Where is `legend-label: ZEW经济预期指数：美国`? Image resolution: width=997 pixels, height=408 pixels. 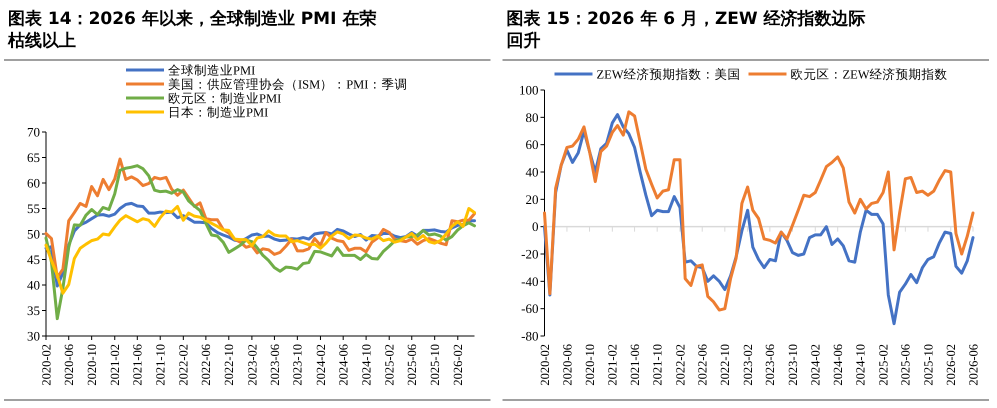
legend-label: ZEW经济预期指数：美国 is located at coordinates (668, 74).